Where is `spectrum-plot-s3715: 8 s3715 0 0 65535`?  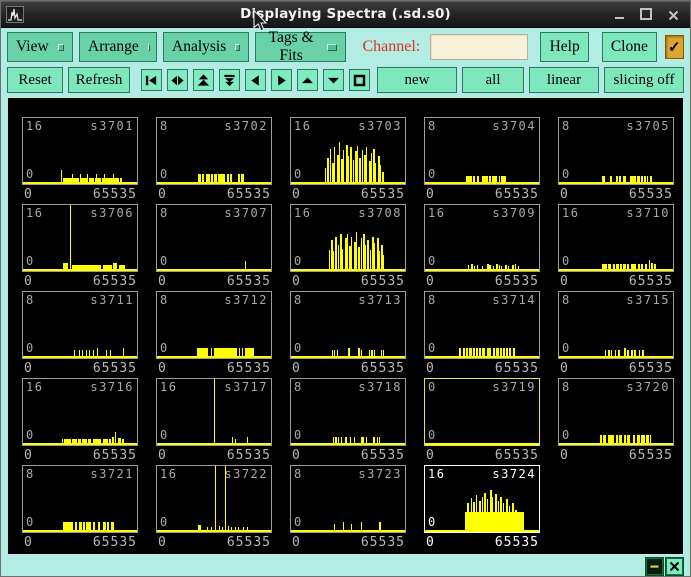
spectrum-plot-s3715: 8 s3715 0 0 65535 is located at coordinates (616, 334).